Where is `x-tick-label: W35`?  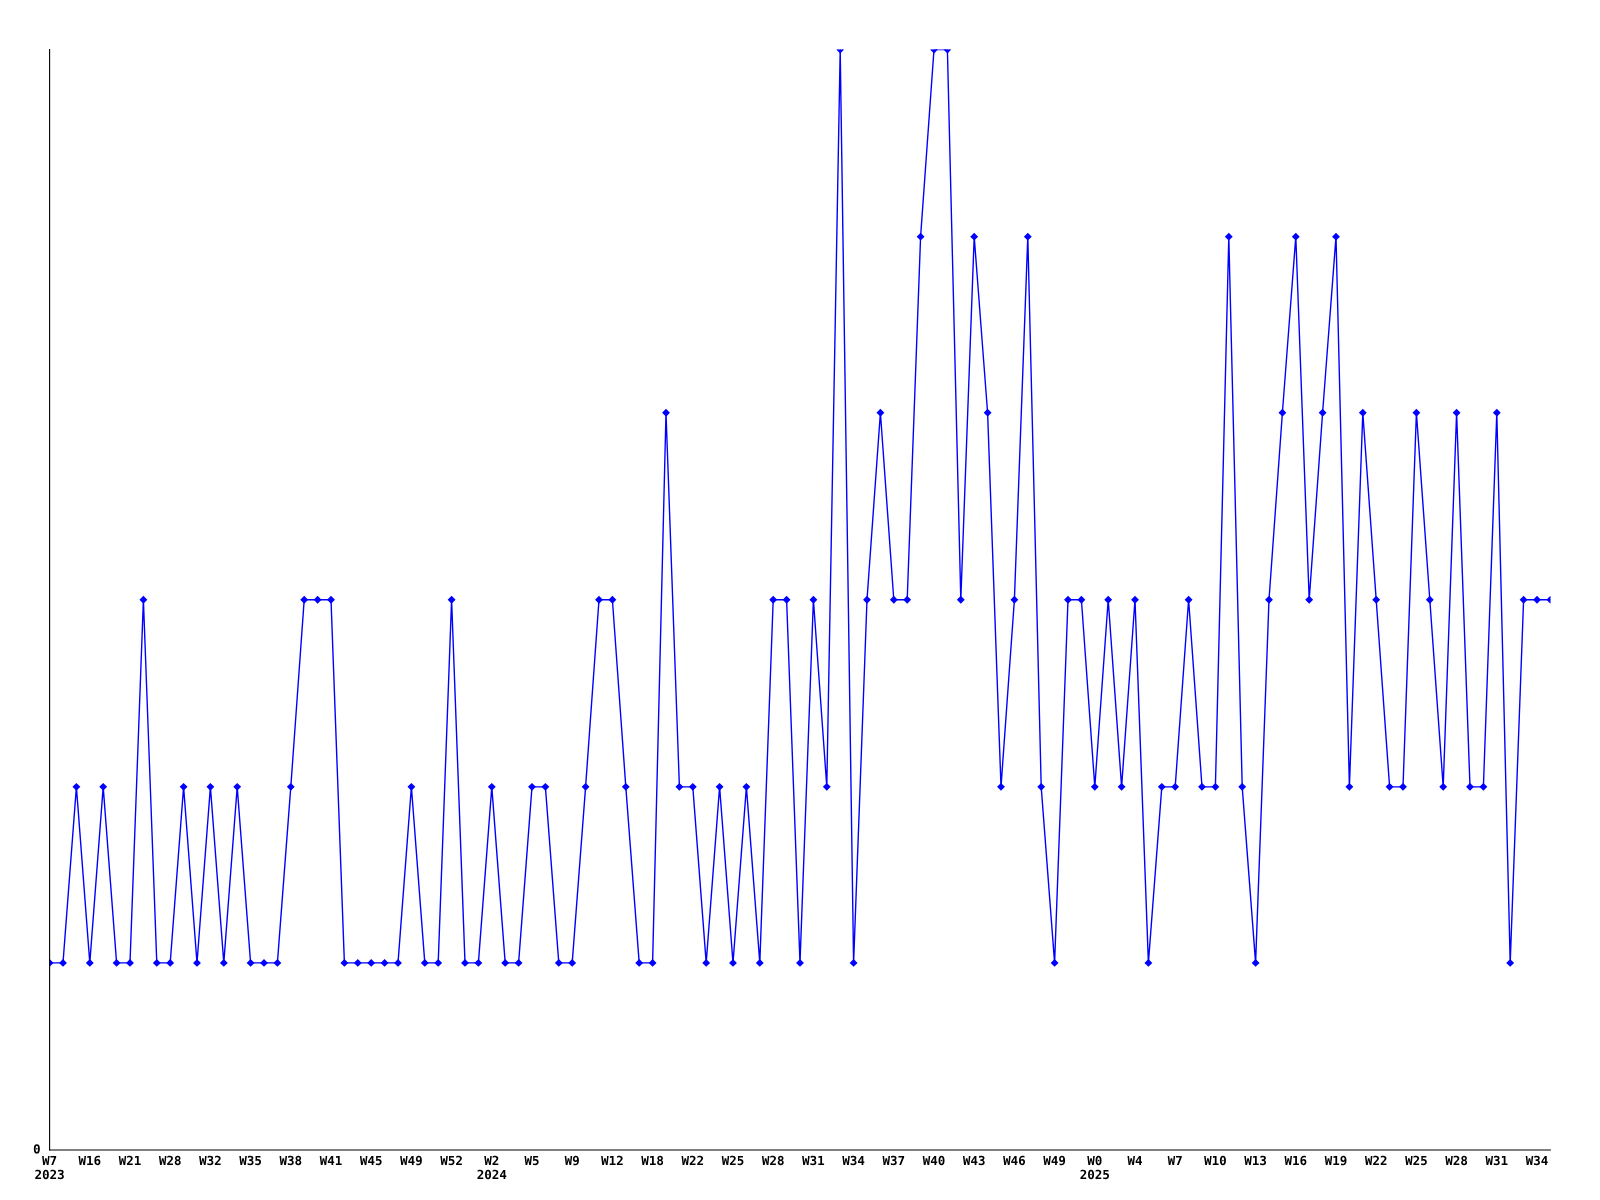 x-tick-label: W35 is located at coordinates (250, 1160).